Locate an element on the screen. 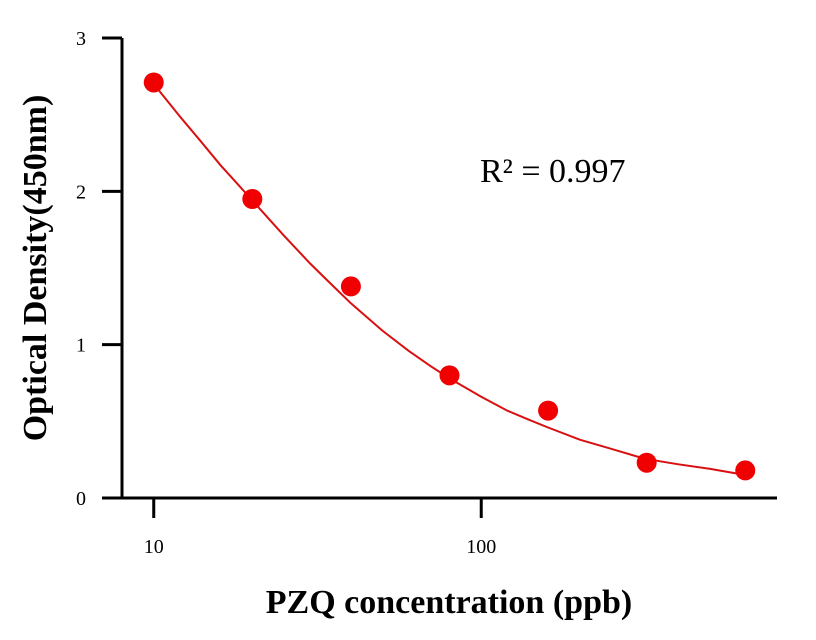  x-axis-title: PZQ concentration (ppb) is located at coordinates (449, 602).